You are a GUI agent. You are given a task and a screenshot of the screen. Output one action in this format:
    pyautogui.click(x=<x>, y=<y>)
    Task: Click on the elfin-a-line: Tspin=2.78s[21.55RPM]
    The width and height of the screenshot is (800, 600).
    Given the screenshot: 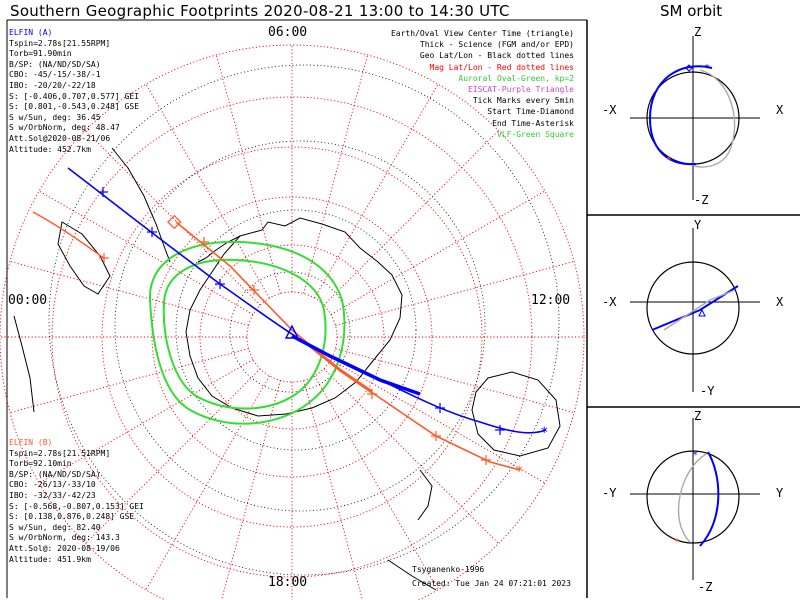 What is the action you would take?
    pyautogui.click(x=60, y=43)
    